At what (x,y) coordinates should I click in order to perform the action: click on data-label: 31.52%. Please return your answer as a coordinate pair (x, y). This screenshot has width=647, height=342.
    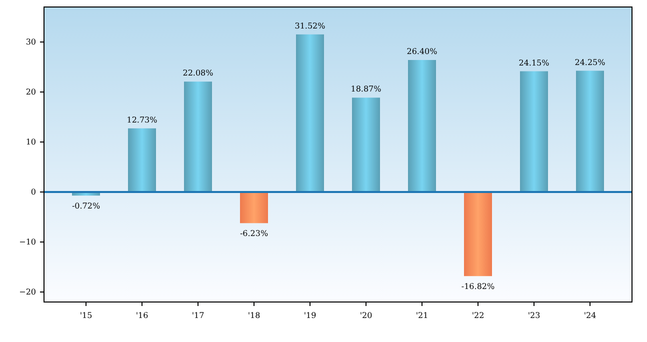
    Looking at the image, I should click on (310, 25).